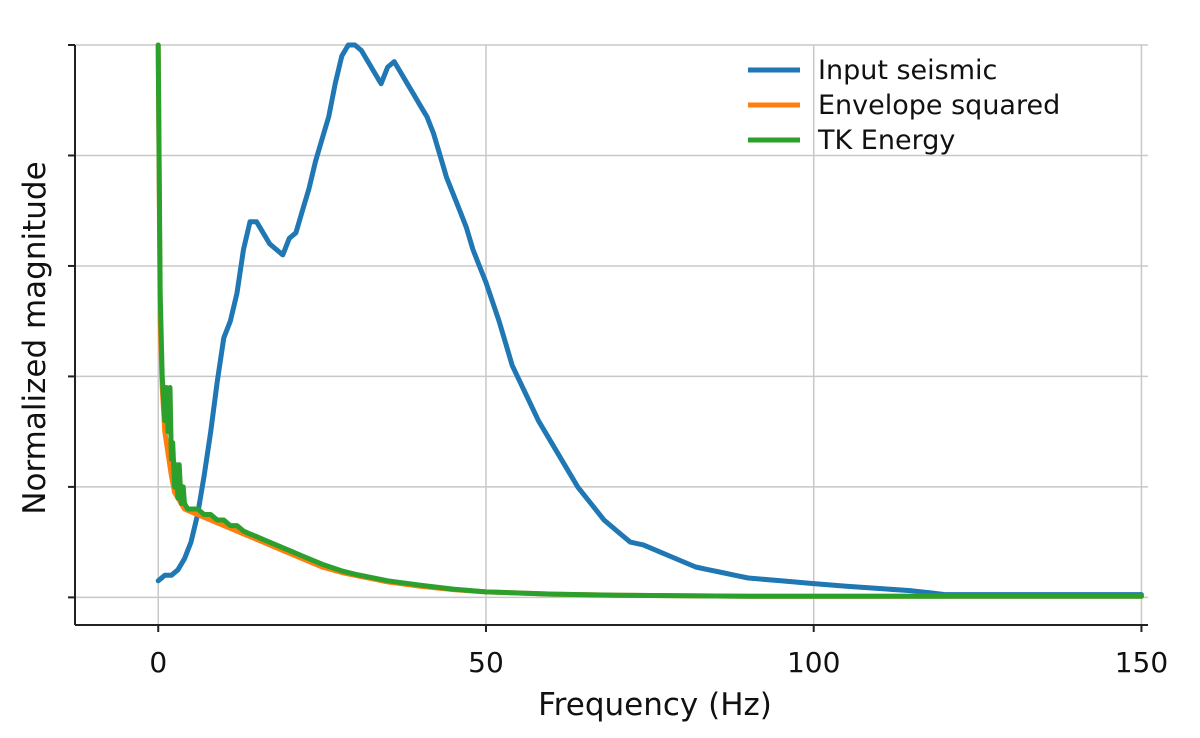 The height and width of the screenshot is (738, 1200). What do you see at coordinates (907, 70) in the screenshot?
I see `legend-label-input-seismic: Input seismic` at bounding box center [907, 70].